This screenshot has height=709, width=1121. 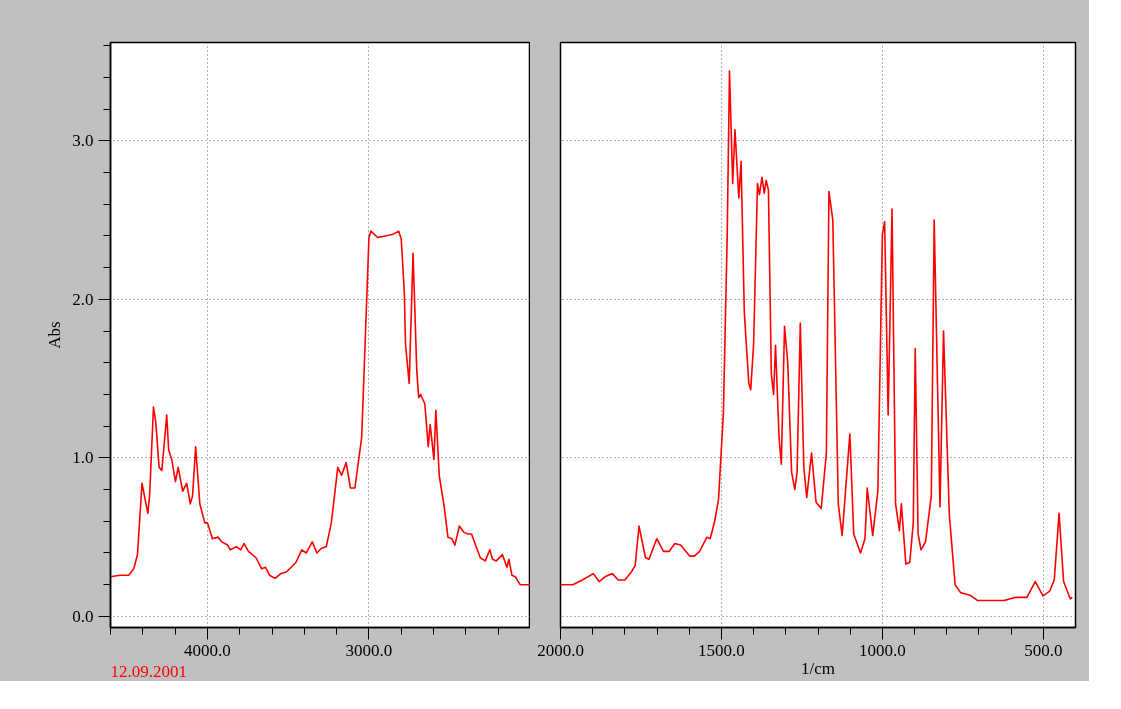 I want to click on x-axis-title: 1/cm, so click(x=818, y=668).